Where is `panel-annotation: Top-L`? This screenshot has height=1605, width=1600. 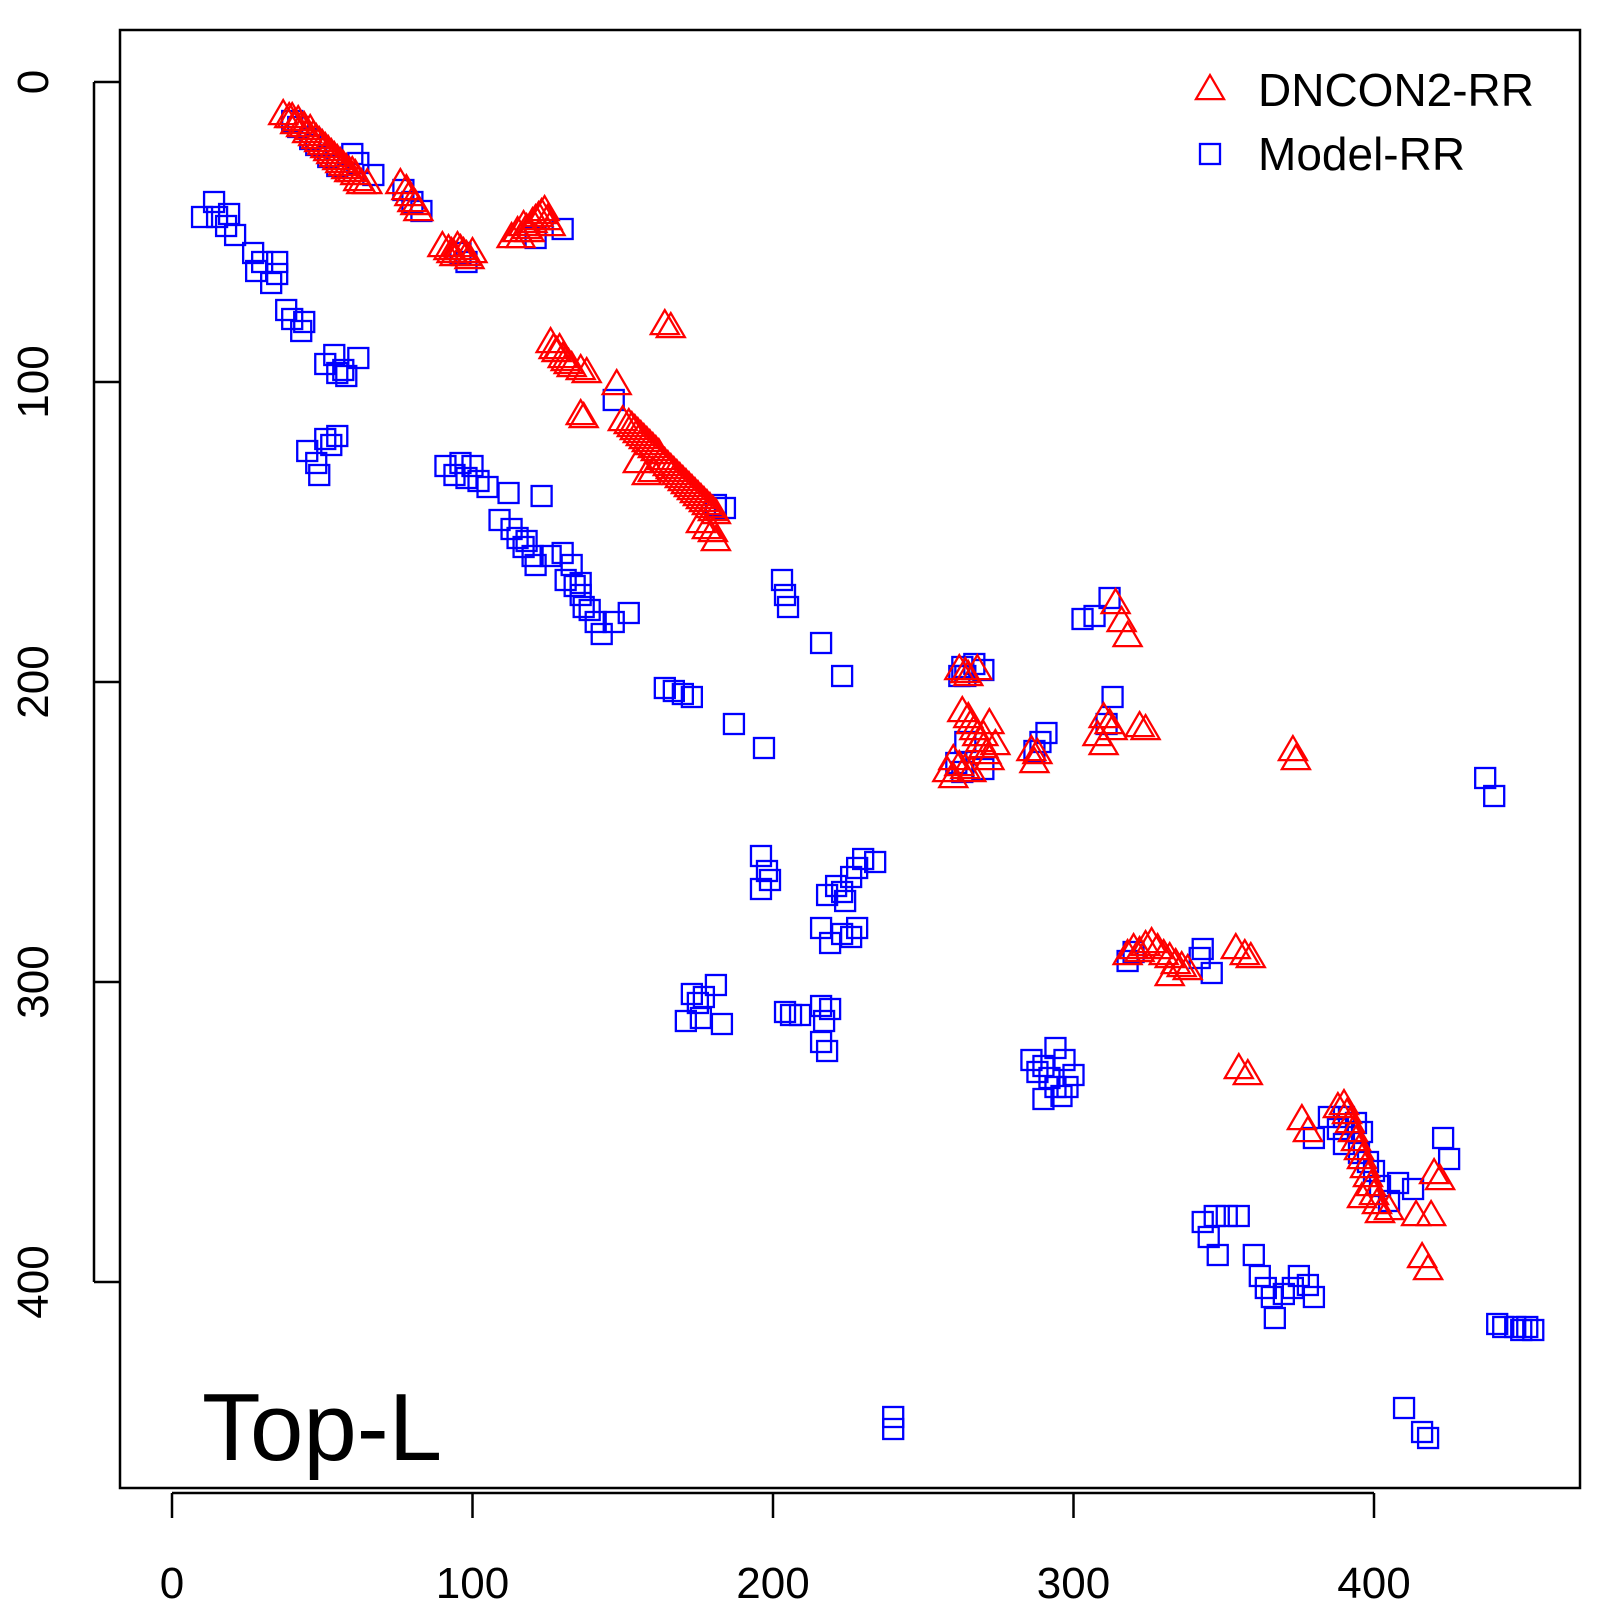
panel-annotation: Top-L is located at coordinates (322, 1427).